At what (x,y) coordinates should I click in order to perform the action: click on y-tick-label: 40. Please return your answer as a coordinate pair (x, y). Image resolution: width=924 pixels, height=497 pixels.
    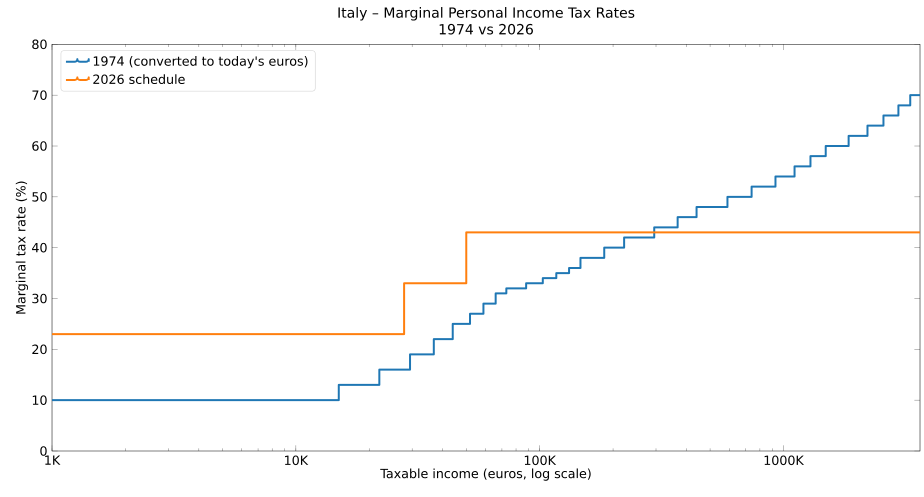
    Looking at the image, I should click on (39, 247).